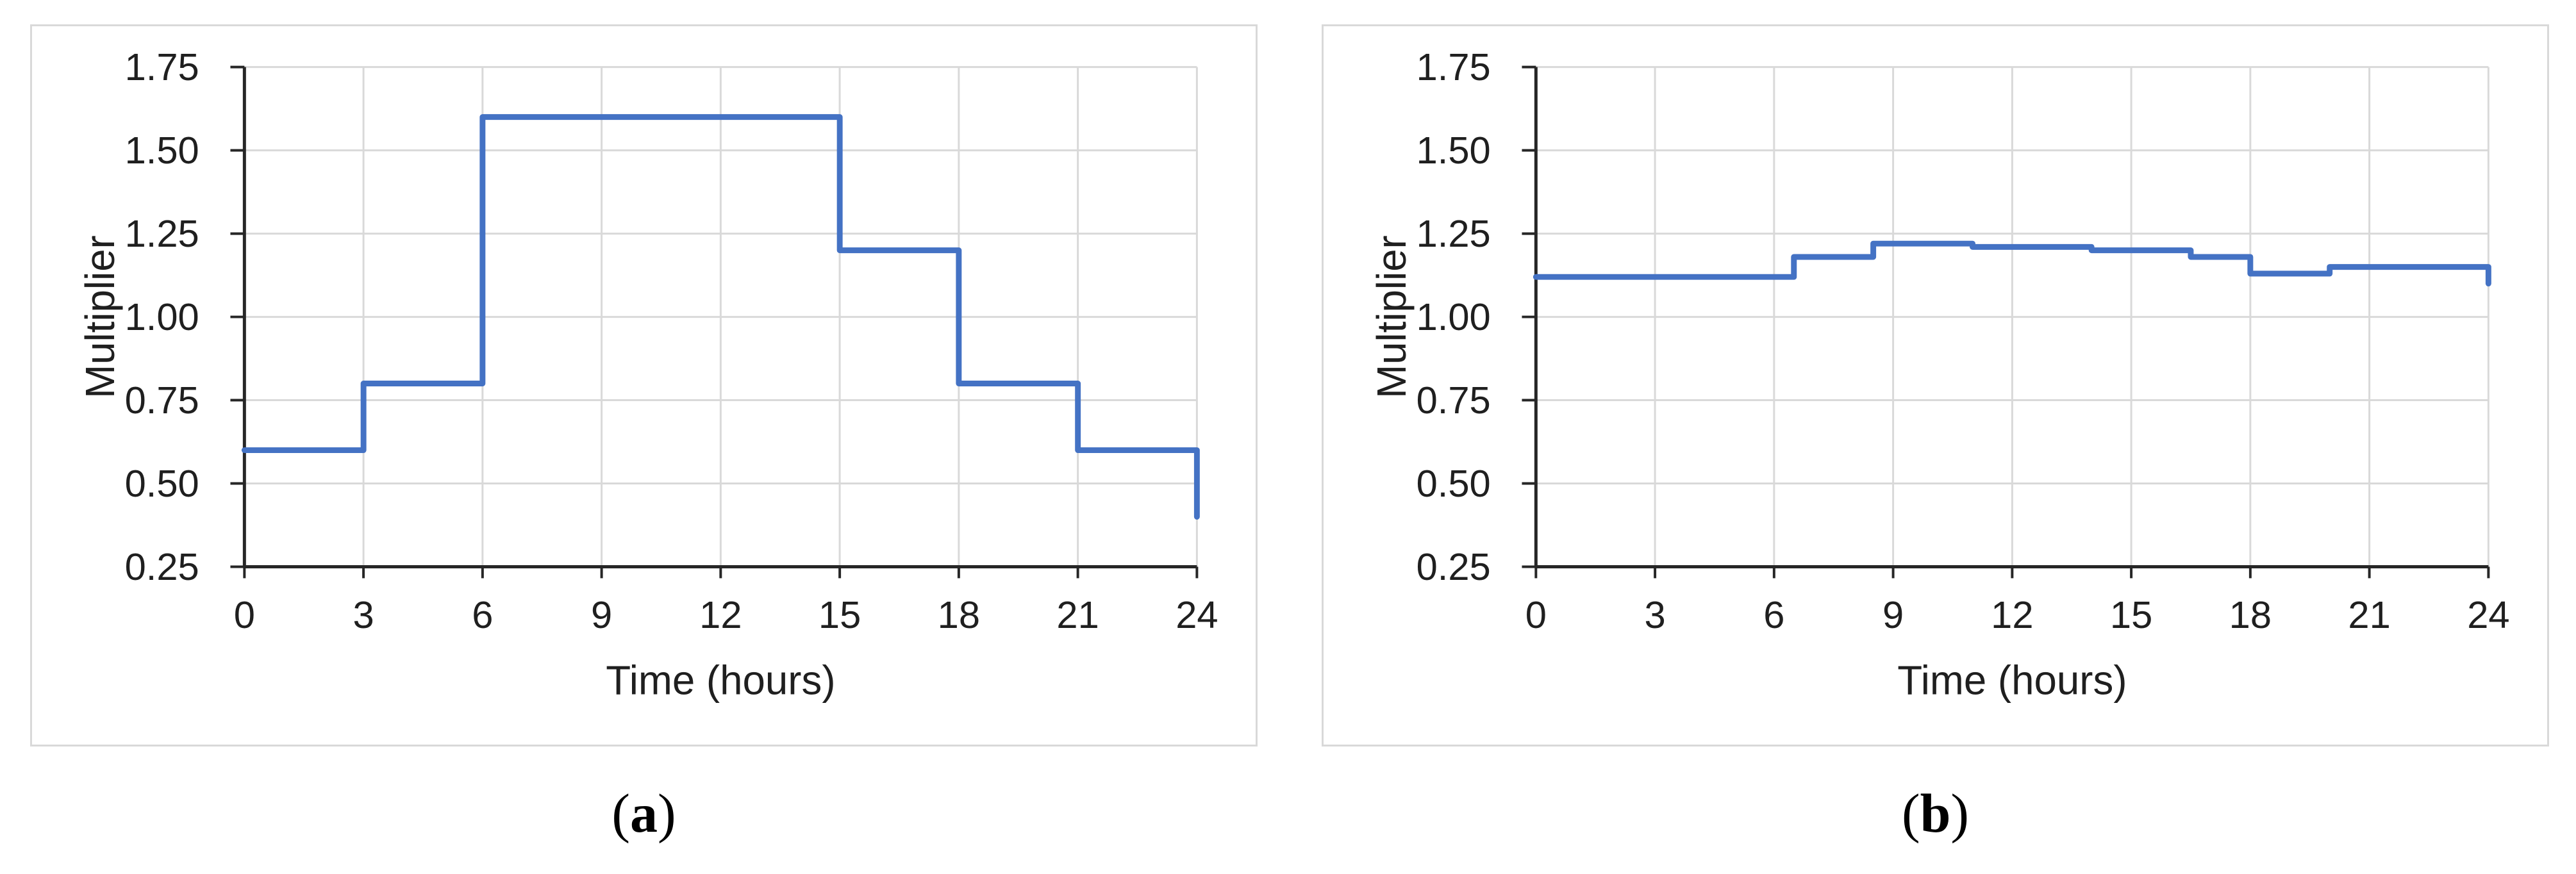 The image size is (2576, 874). I want to click on series-line, so click(2012, 263).